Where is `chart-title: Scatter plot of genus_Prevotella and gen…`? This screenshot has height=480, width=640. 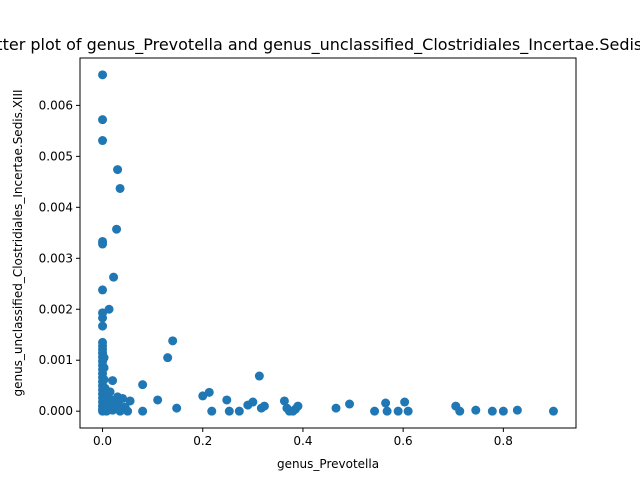
chart-title: Scatter plot of genus_Prevotella and gen… is located at coordinates (320, 45).